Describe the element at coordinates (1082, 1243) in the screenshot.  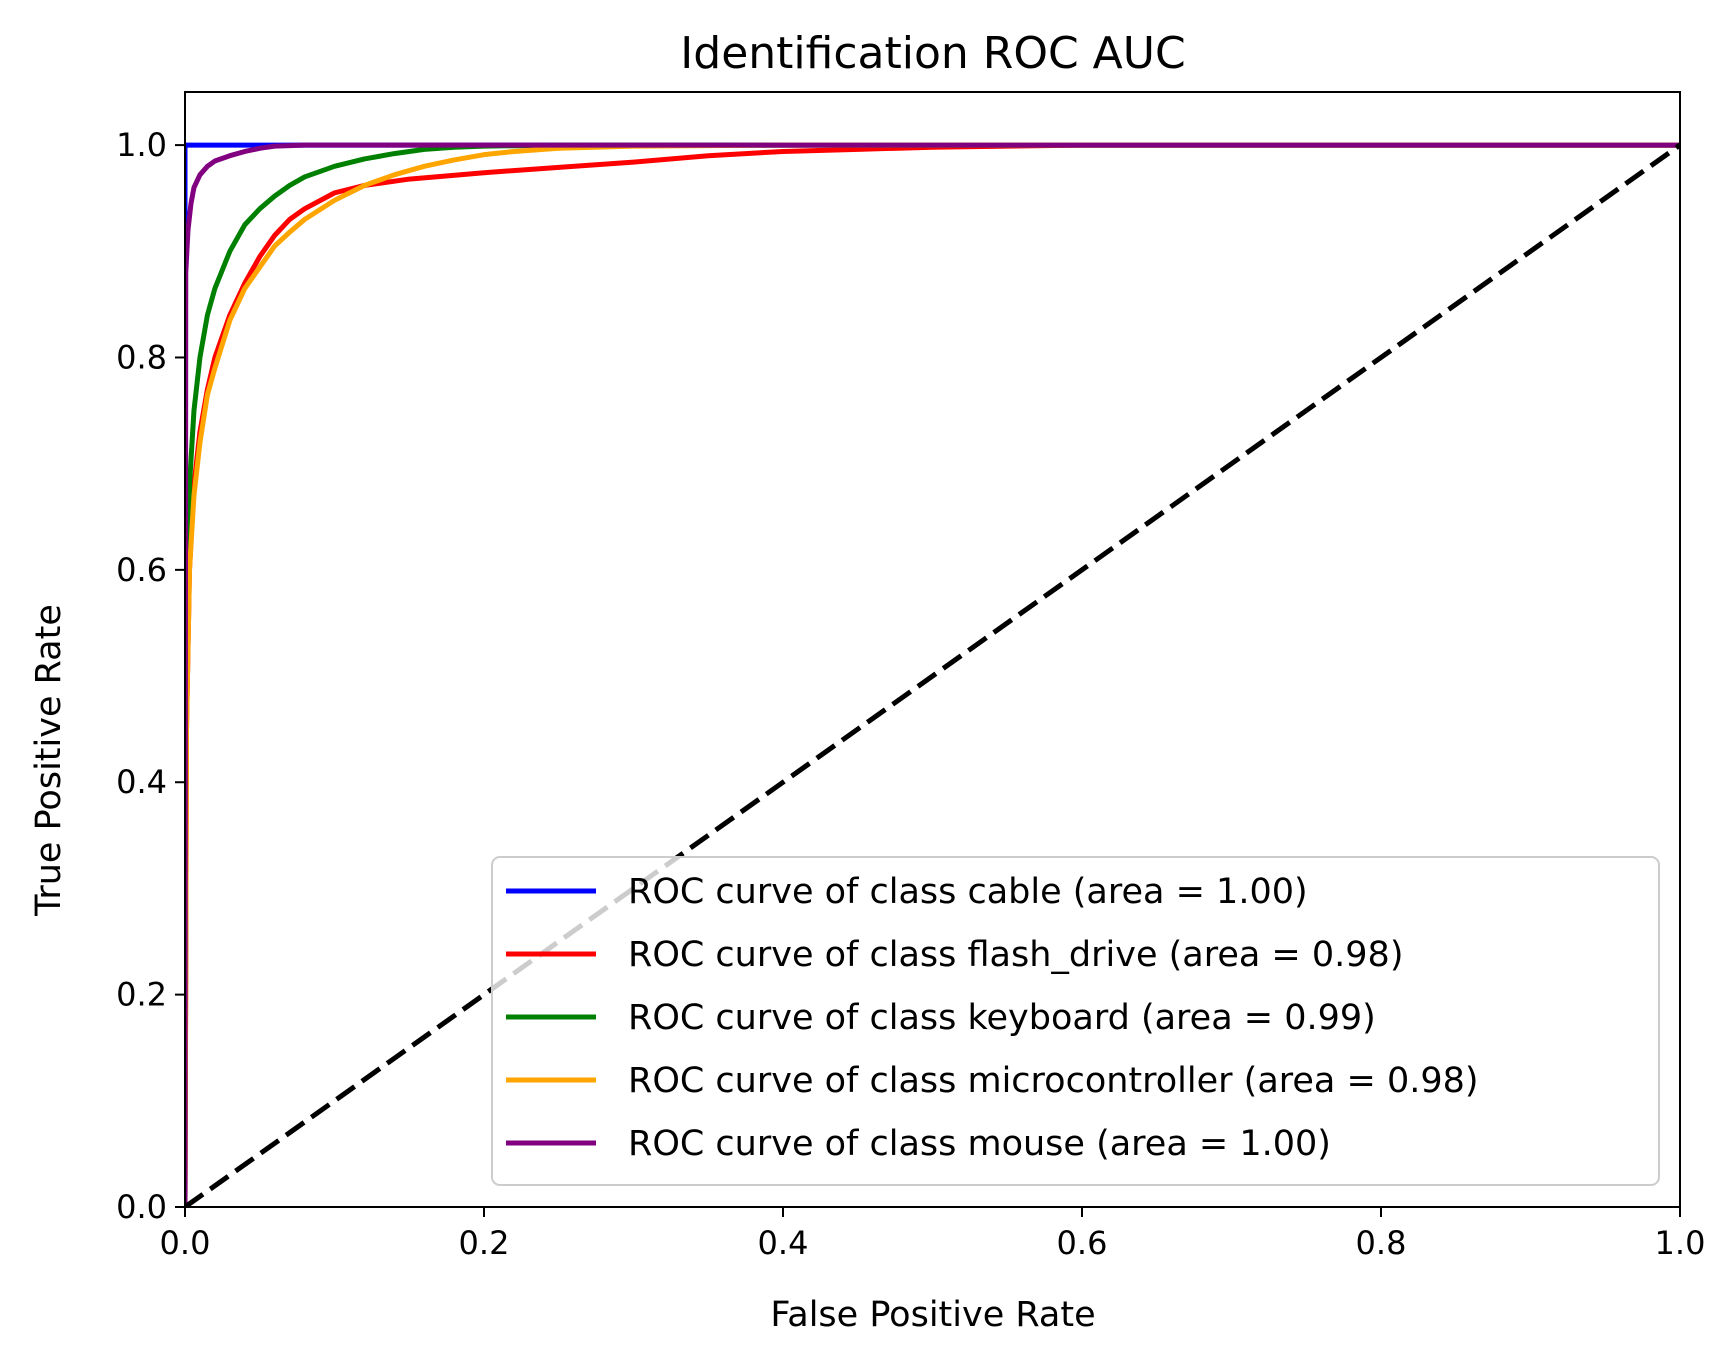
I see `x-tick-label: 0.6` at that location.